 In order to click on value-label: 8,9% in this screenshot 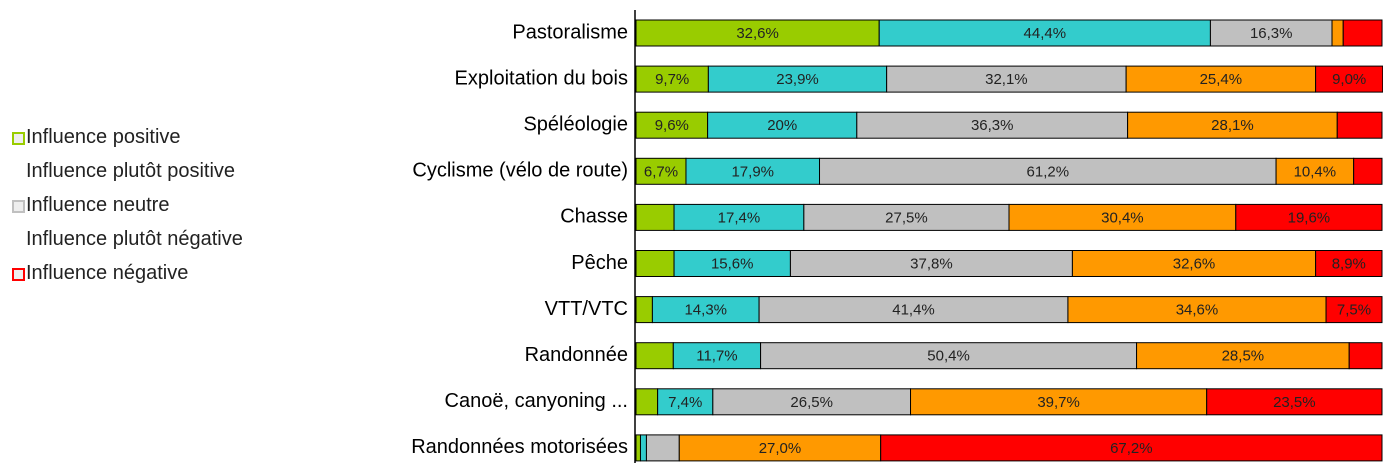, I will do `click(1349, 263)`.